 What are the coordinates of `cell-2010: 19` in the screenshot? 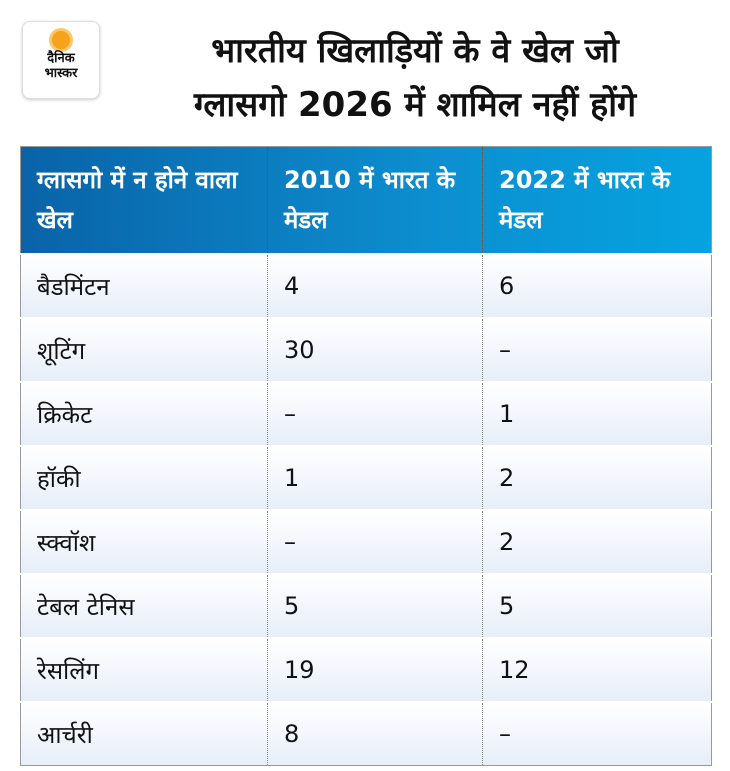 It's located at (375, 670).